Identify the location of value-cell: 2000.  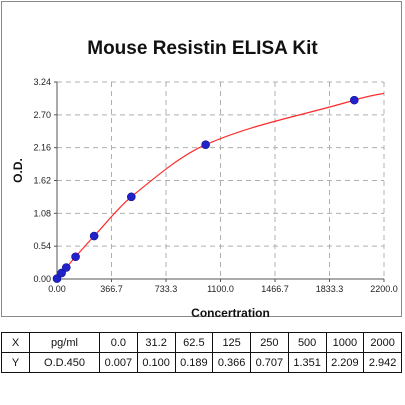
(382, 342).